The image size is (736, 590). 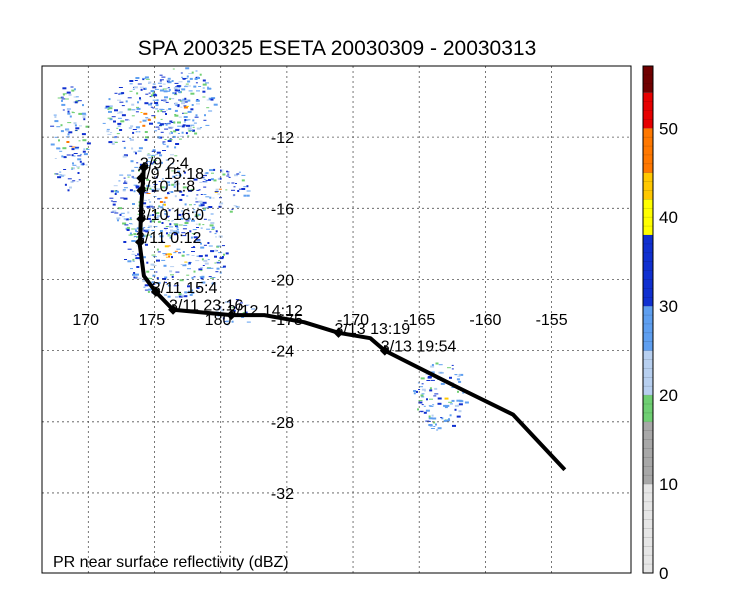 What do you see at coordinates (373, 329) in the screenshot?
I see `fix-label: 3/13 13:19` at bounding box center [373, 329].